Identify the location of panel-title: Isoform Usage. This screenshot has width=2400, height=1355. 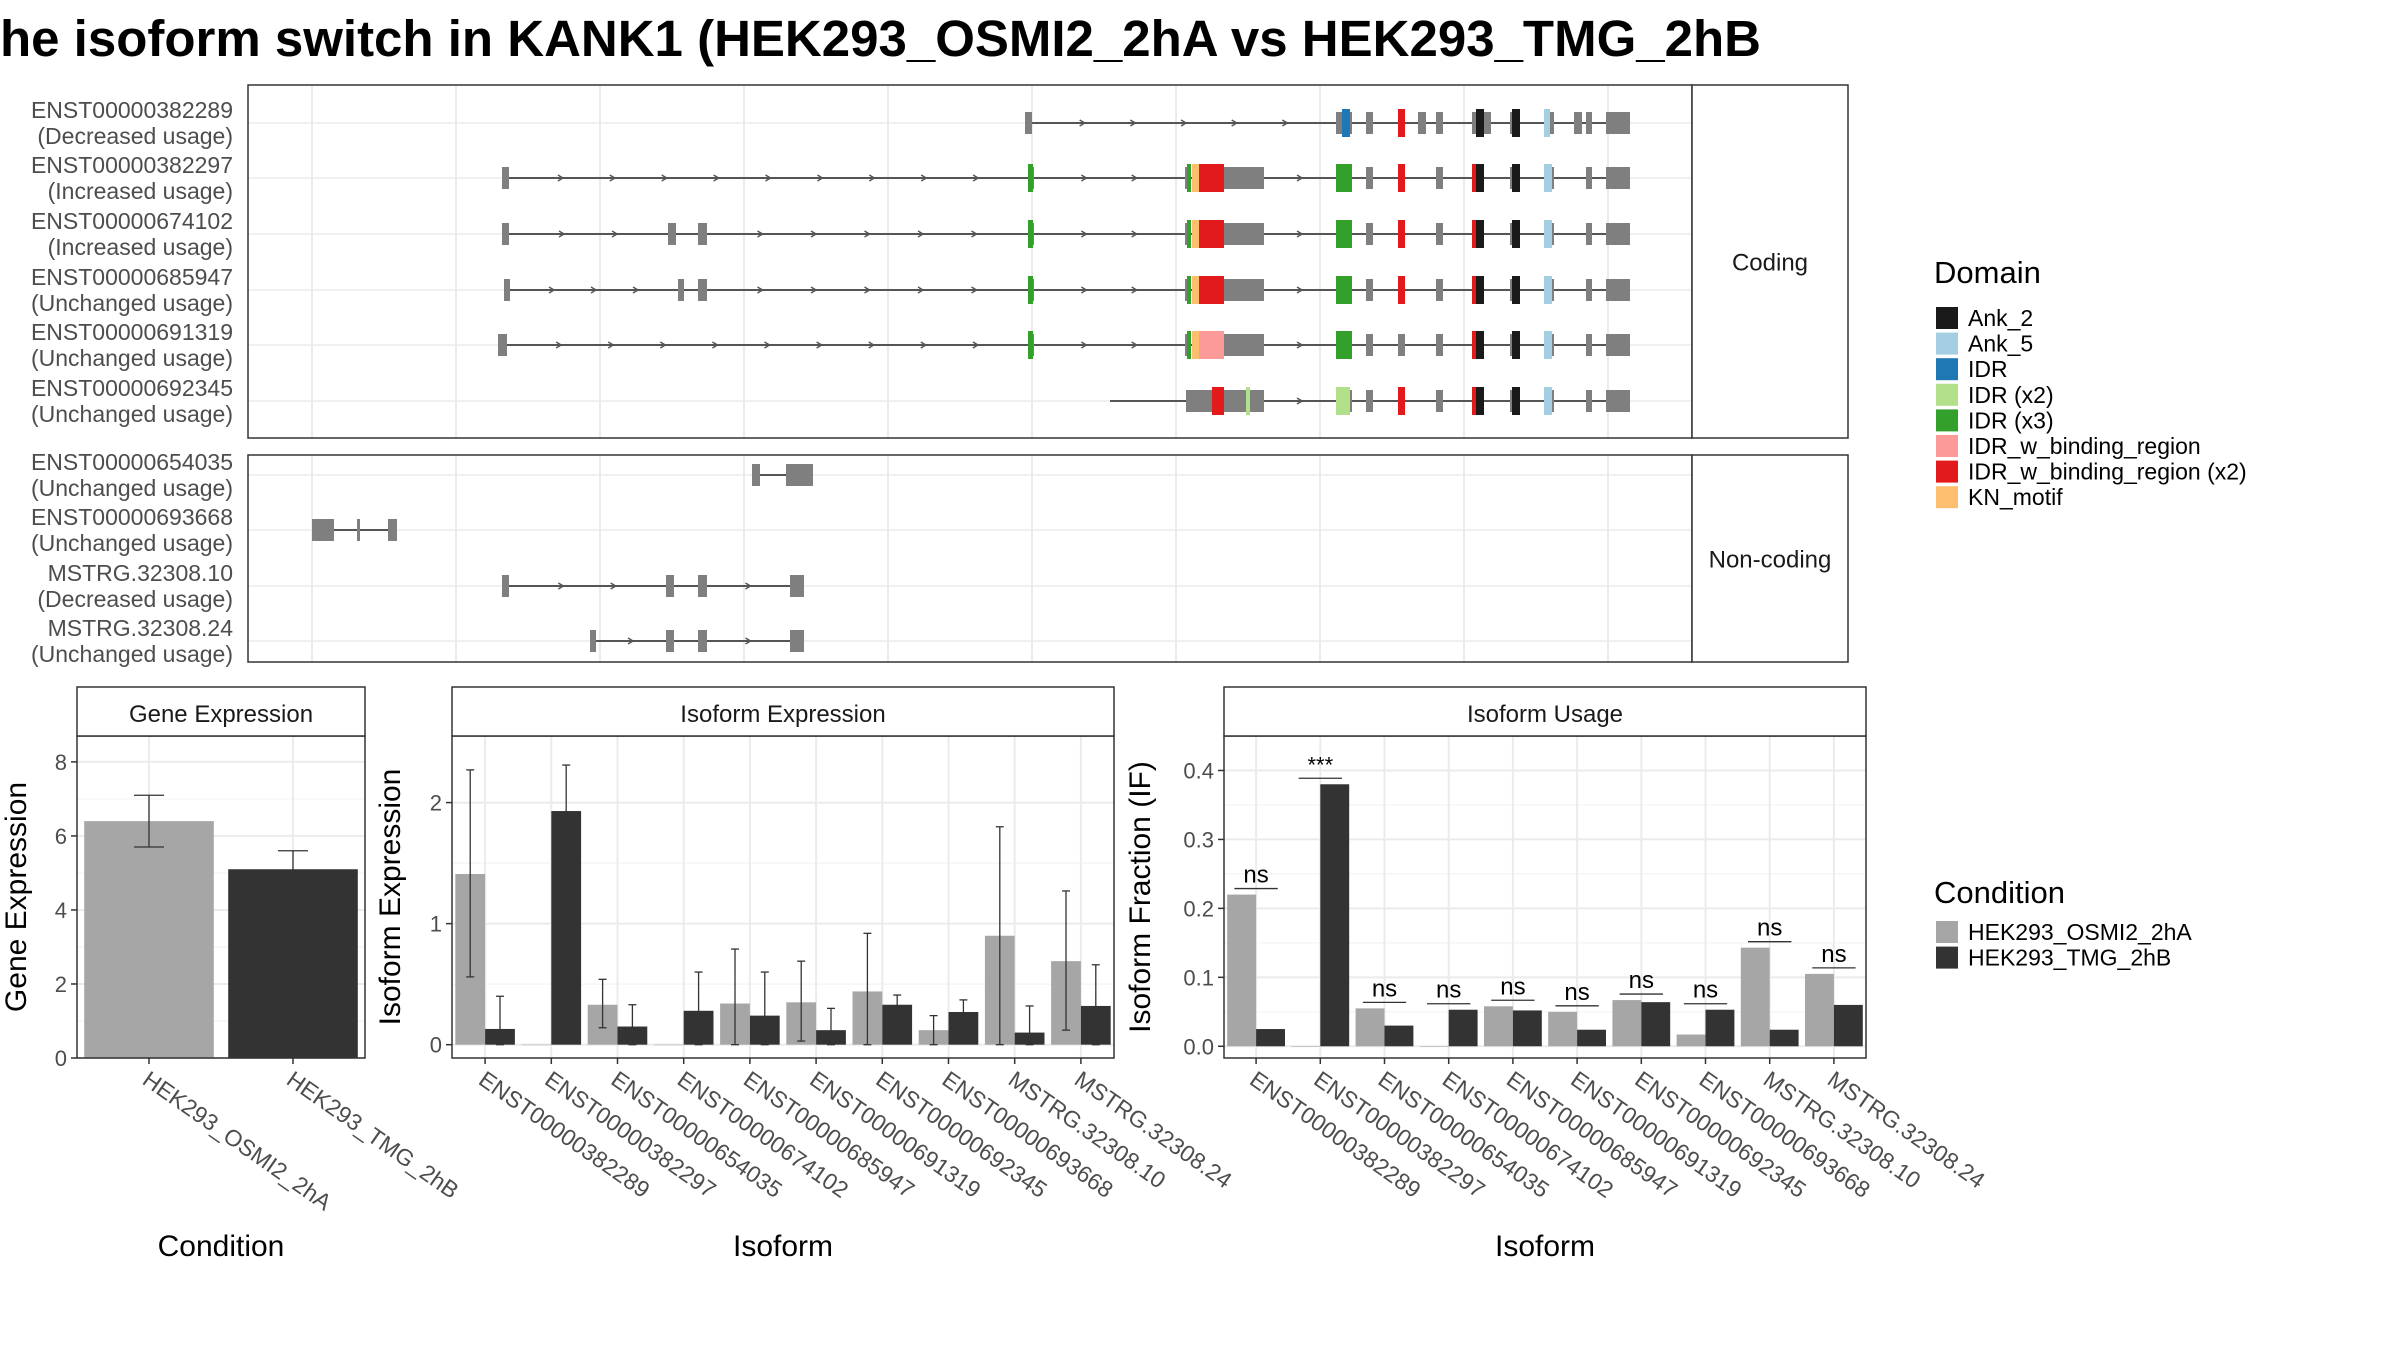
(1545, 714).